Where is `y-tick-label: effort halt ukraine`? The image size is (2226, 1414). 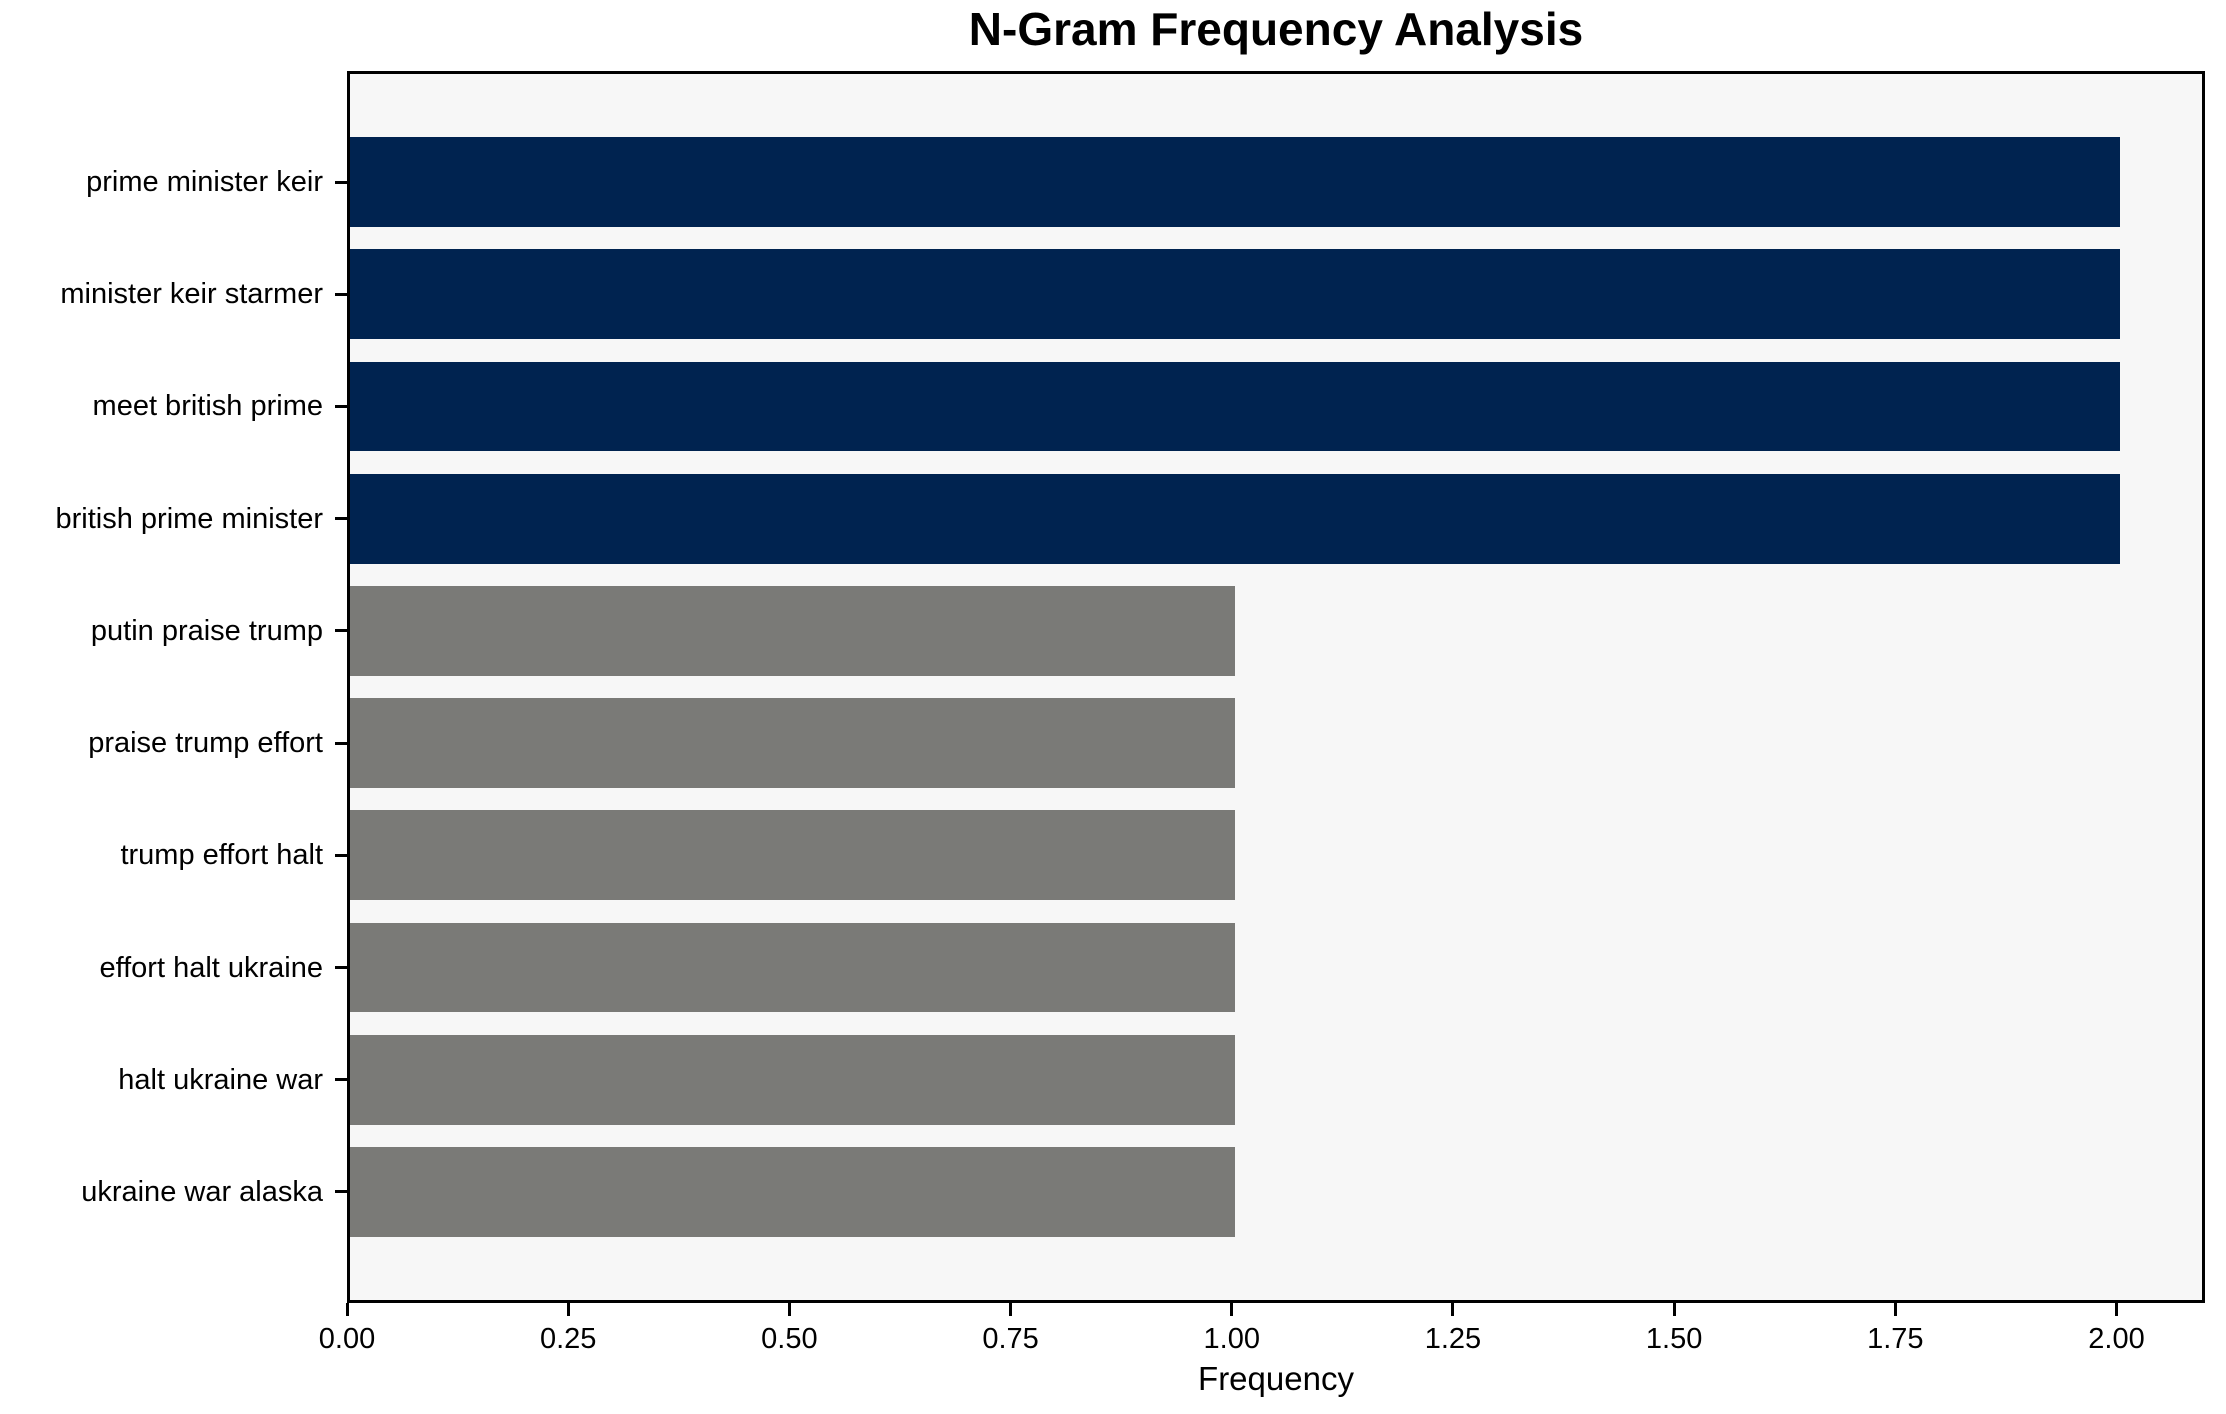 y-tick-label: effort halt ukraine is located at coordinates (211, 967).